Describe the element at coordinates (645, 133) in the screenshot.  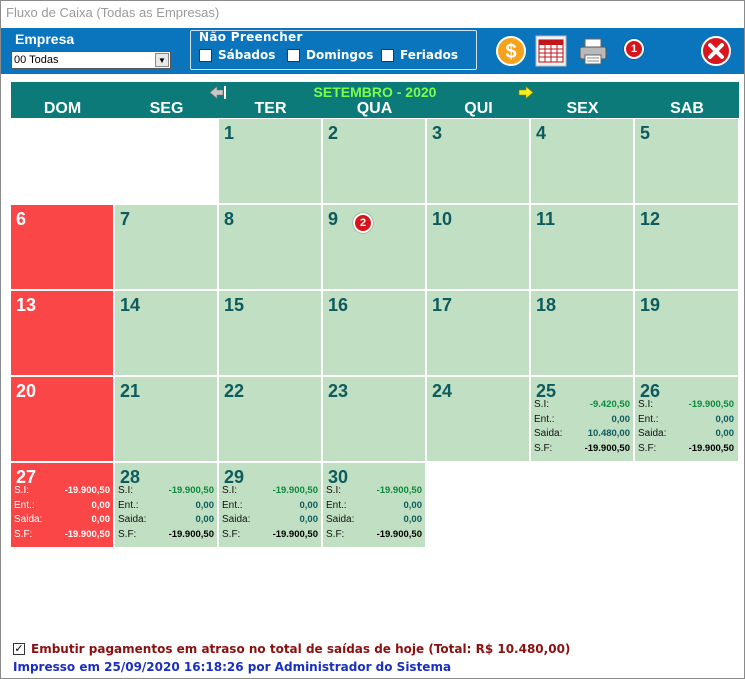
I see `day-number: 5` at that location.